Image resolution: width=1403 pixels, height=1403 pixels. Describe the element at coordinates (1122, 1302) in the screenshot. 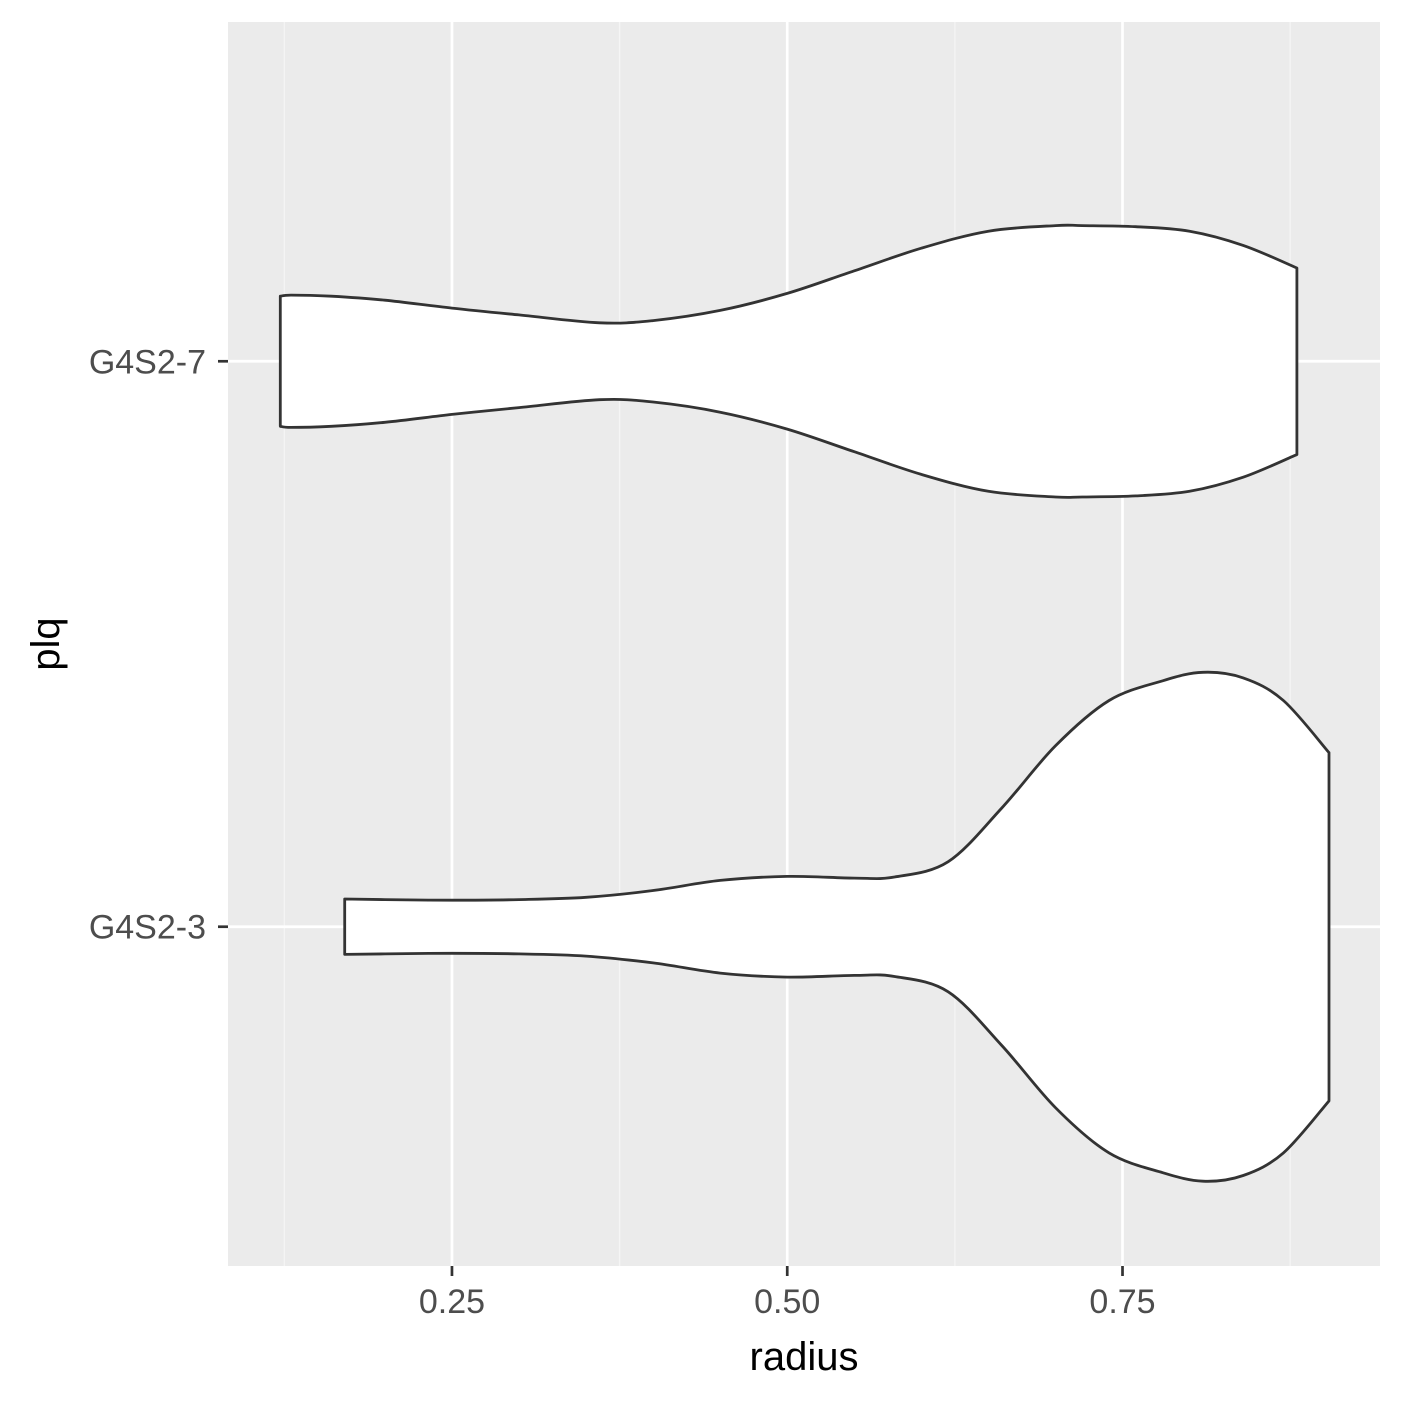

I see `x-tick-label: 0.75` at that location.